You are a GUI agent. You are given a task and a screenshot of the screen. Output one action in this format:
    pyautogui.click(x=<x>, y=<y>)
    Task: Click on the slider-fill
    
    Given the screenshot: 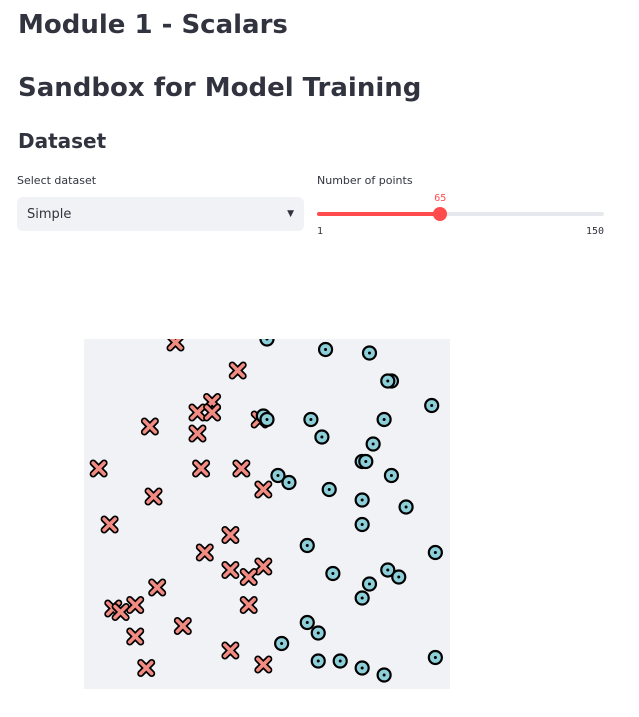 What is the action you would take?
    pyautogui.click(x=379, y=214)
    